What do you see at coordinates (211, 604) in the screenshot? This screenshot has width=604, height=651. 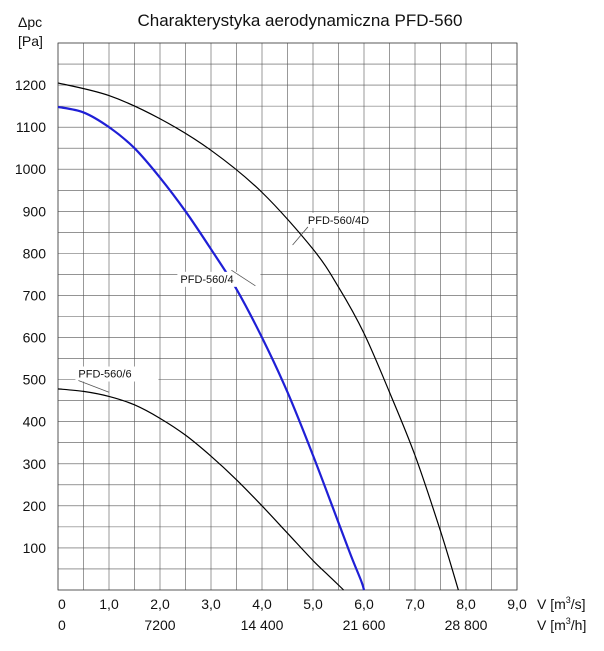 I see `x-tick-label: 3,0` at bounding box center [211, 604].